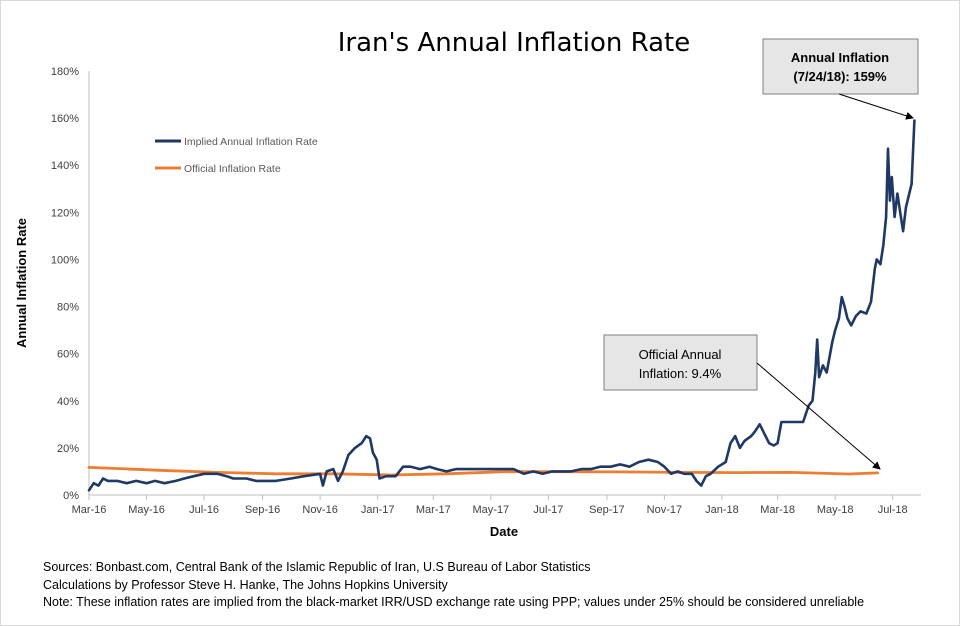  Describe the element at coordinates (68, 308) in the screenshot. I see `y-tick-label: 80%` at that location.